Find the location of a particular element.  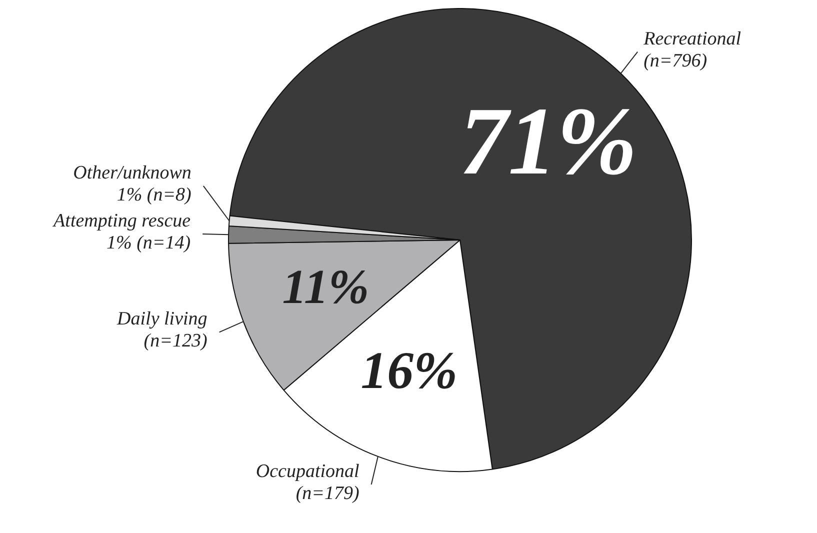

slice-label: Recreational (n=796) is located at coordinates (692, 50).